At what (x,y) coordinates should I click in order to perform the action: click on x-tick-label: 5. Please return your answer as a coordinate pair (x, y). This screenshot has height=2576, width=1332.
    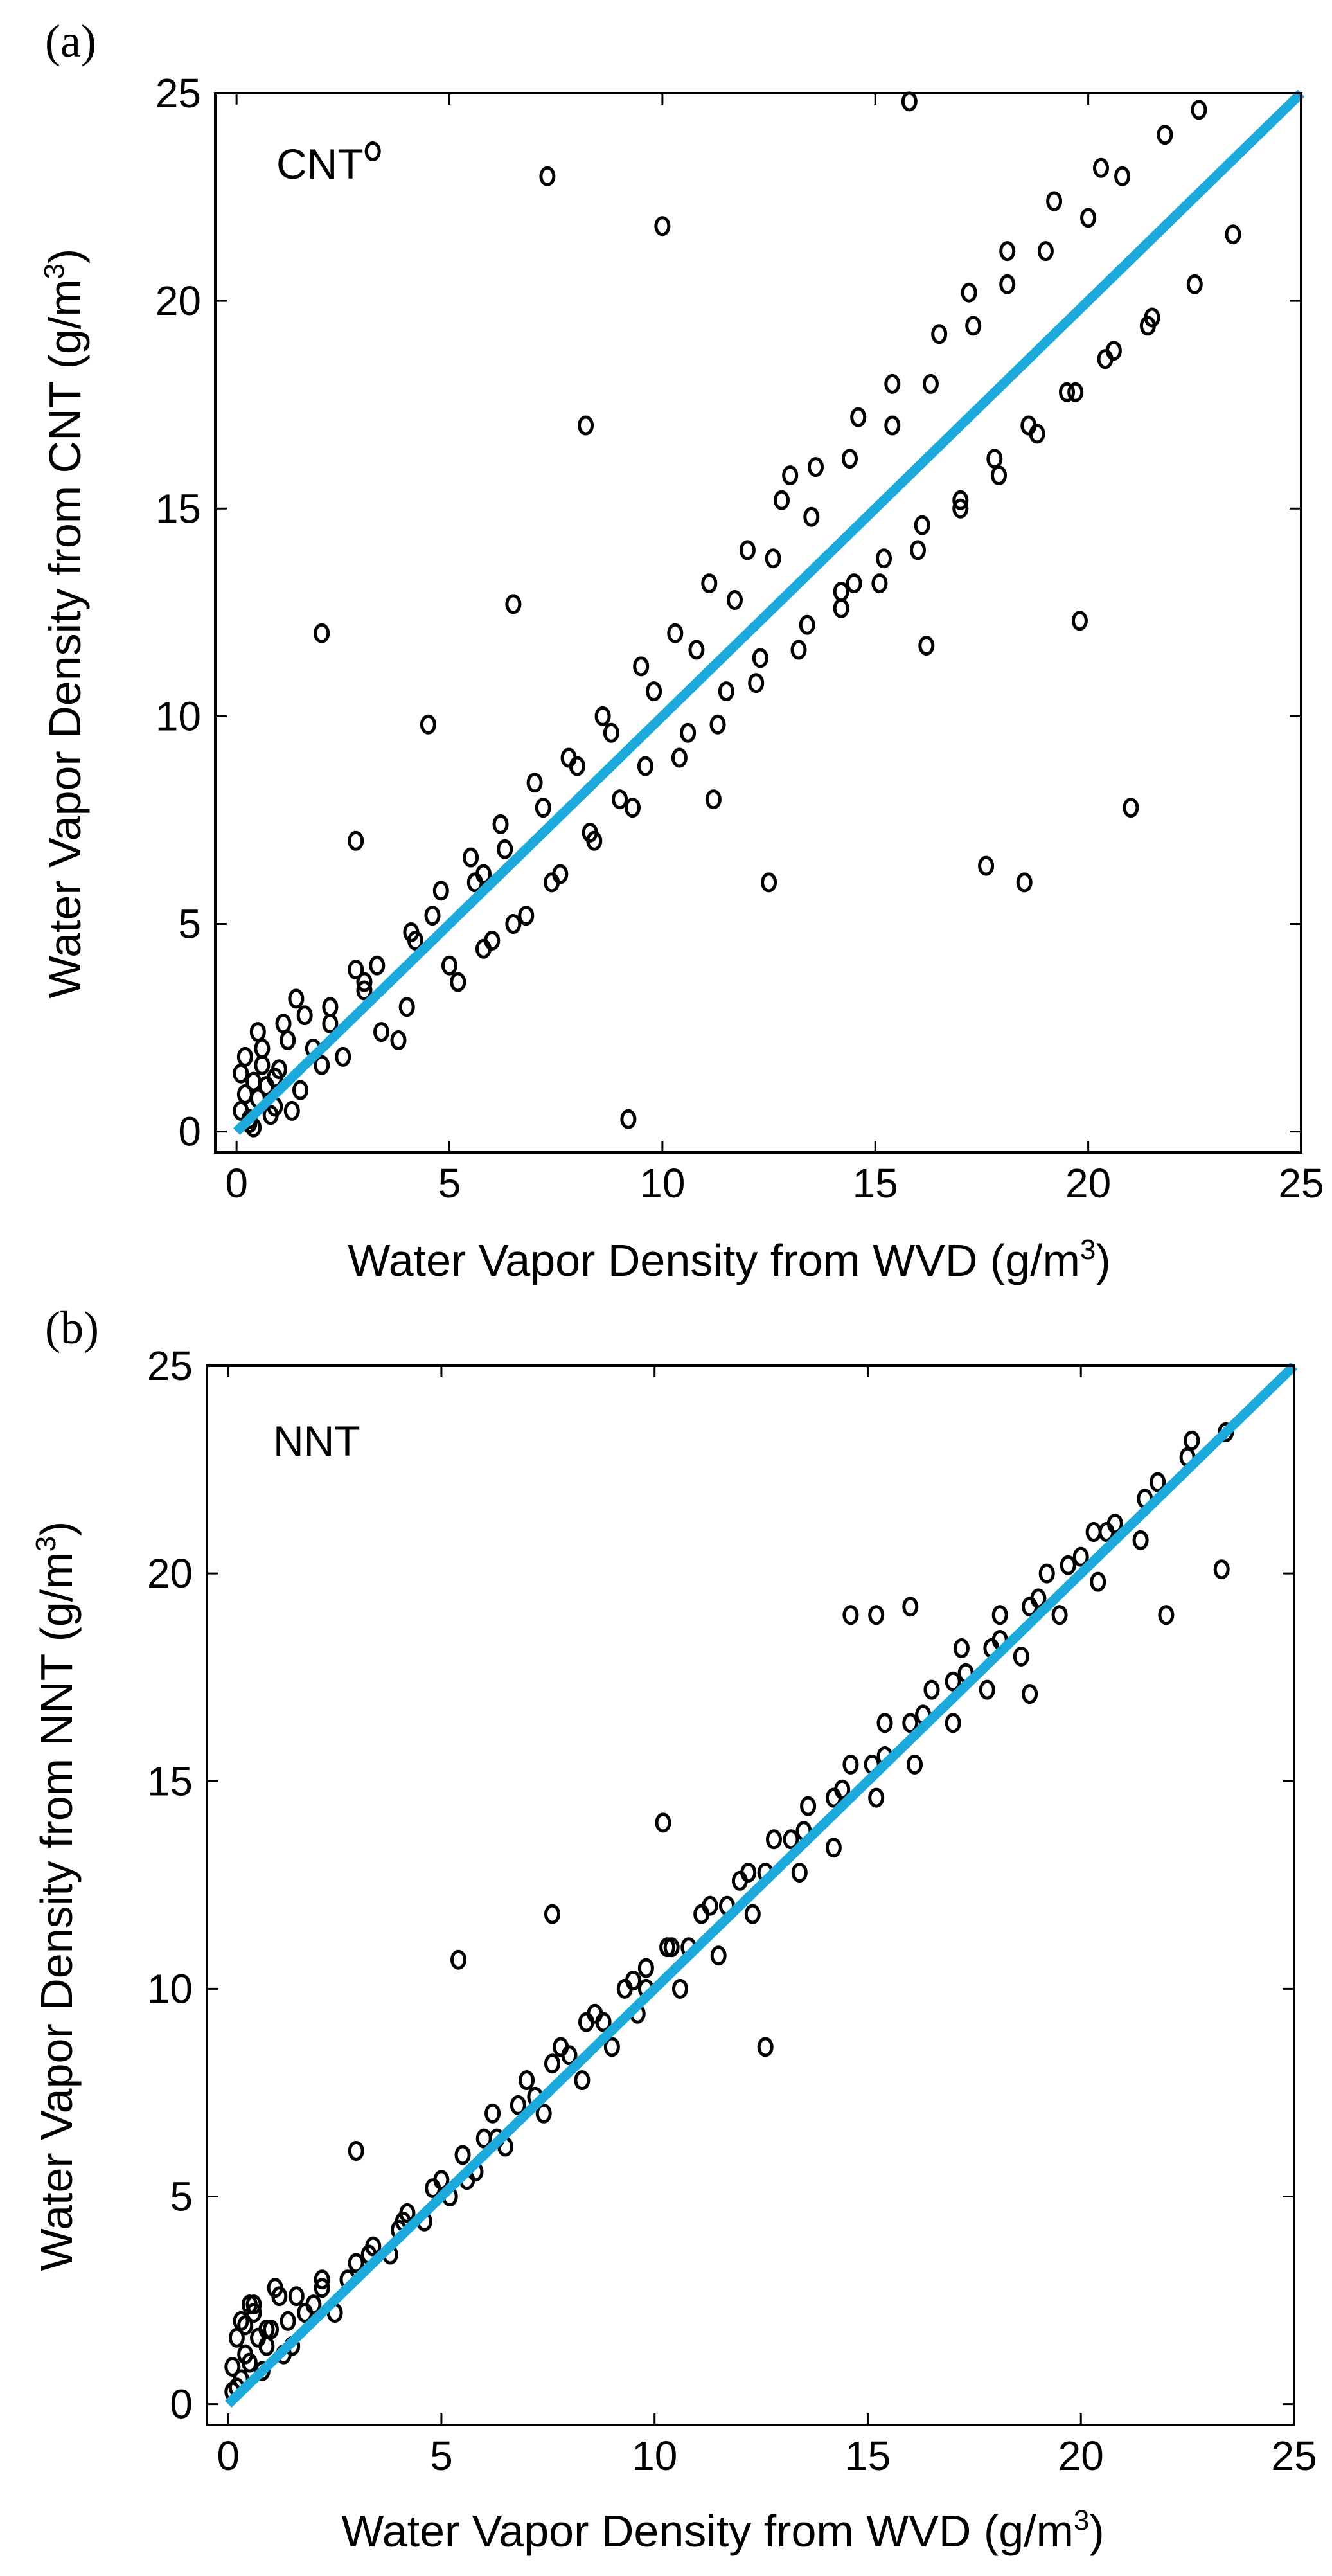
    Looking at the image, I should click on (450, 1183).